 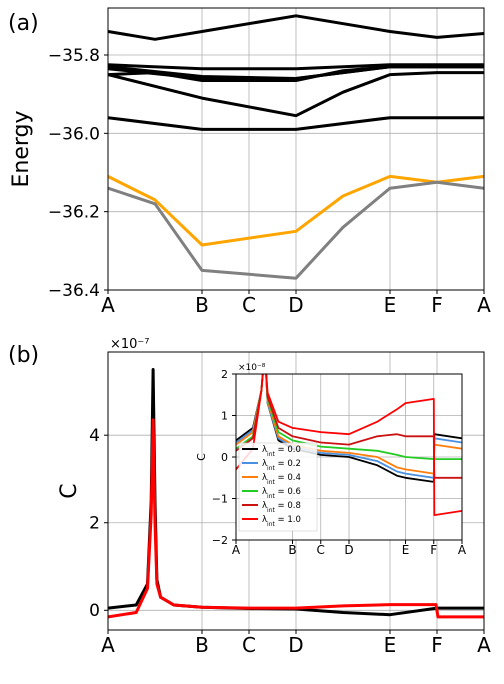 What do you see at coordinates (23, 355) in the screenshot?
I see `panel-label: (b)` at bounding box center [23, 355].